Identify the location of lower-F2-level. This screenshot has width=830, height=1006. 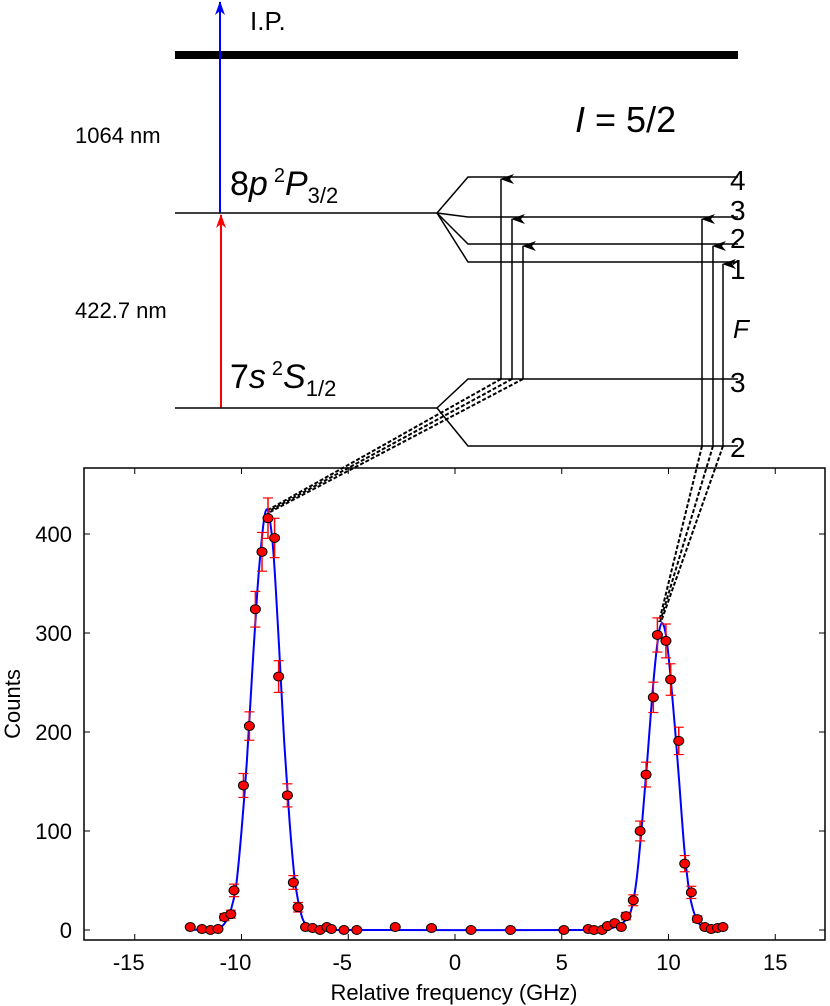
(587, 427).